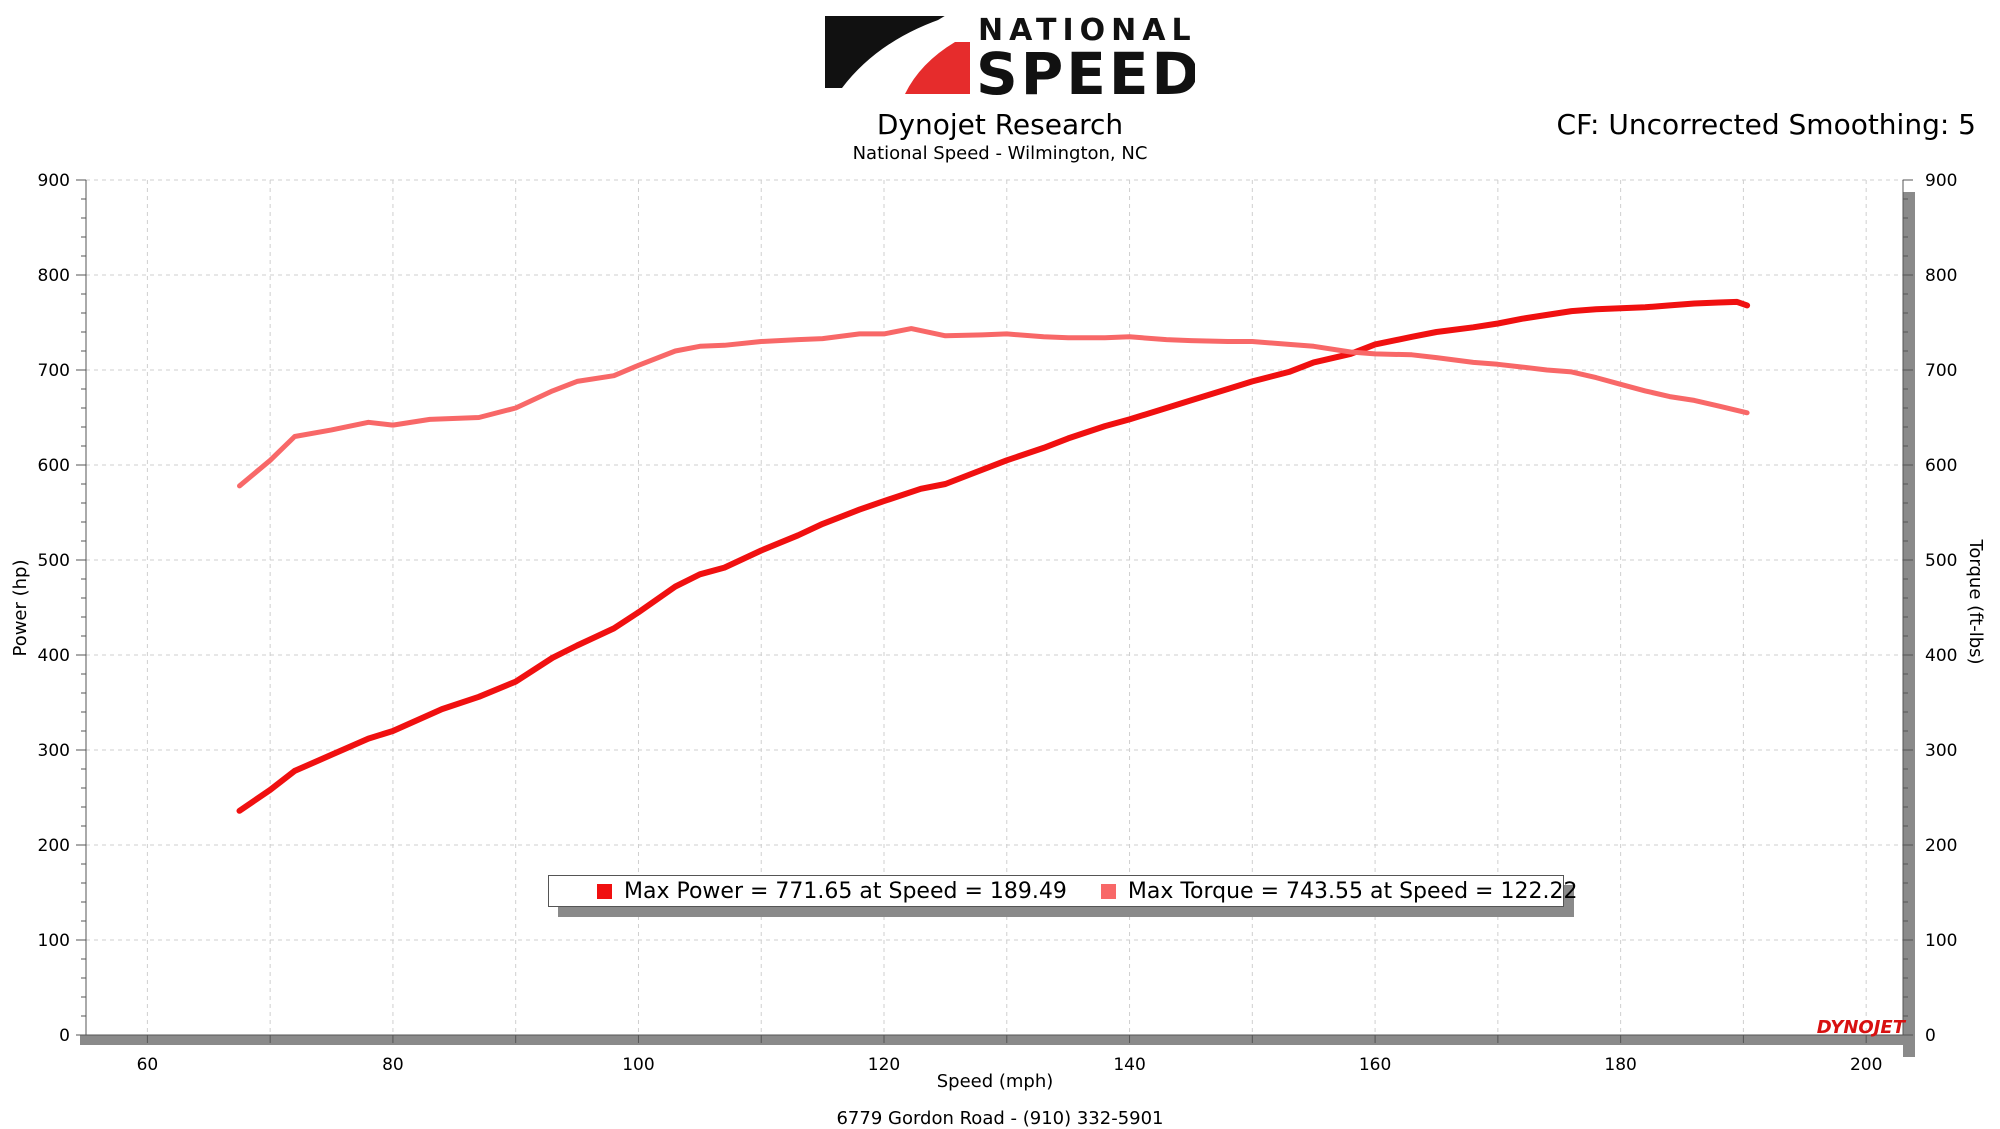 The height and width of the screenshot is (1129, 2000). I want to click on logo-text-bottom: SPEED, so click(1085, 69).